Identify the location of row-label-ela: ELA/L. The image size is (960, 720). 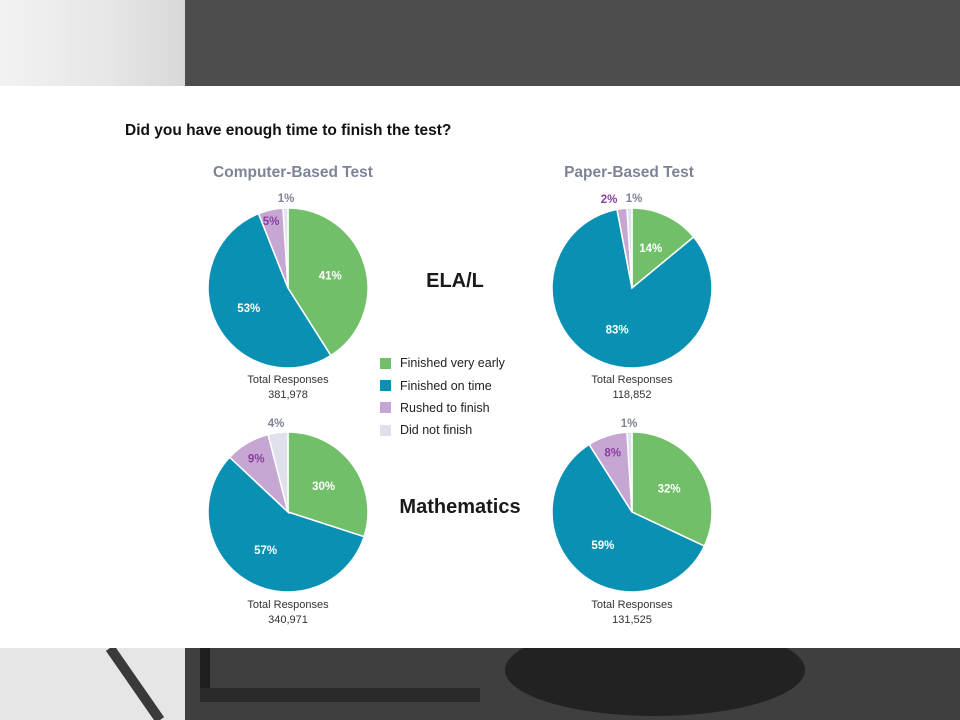
(455, 281).